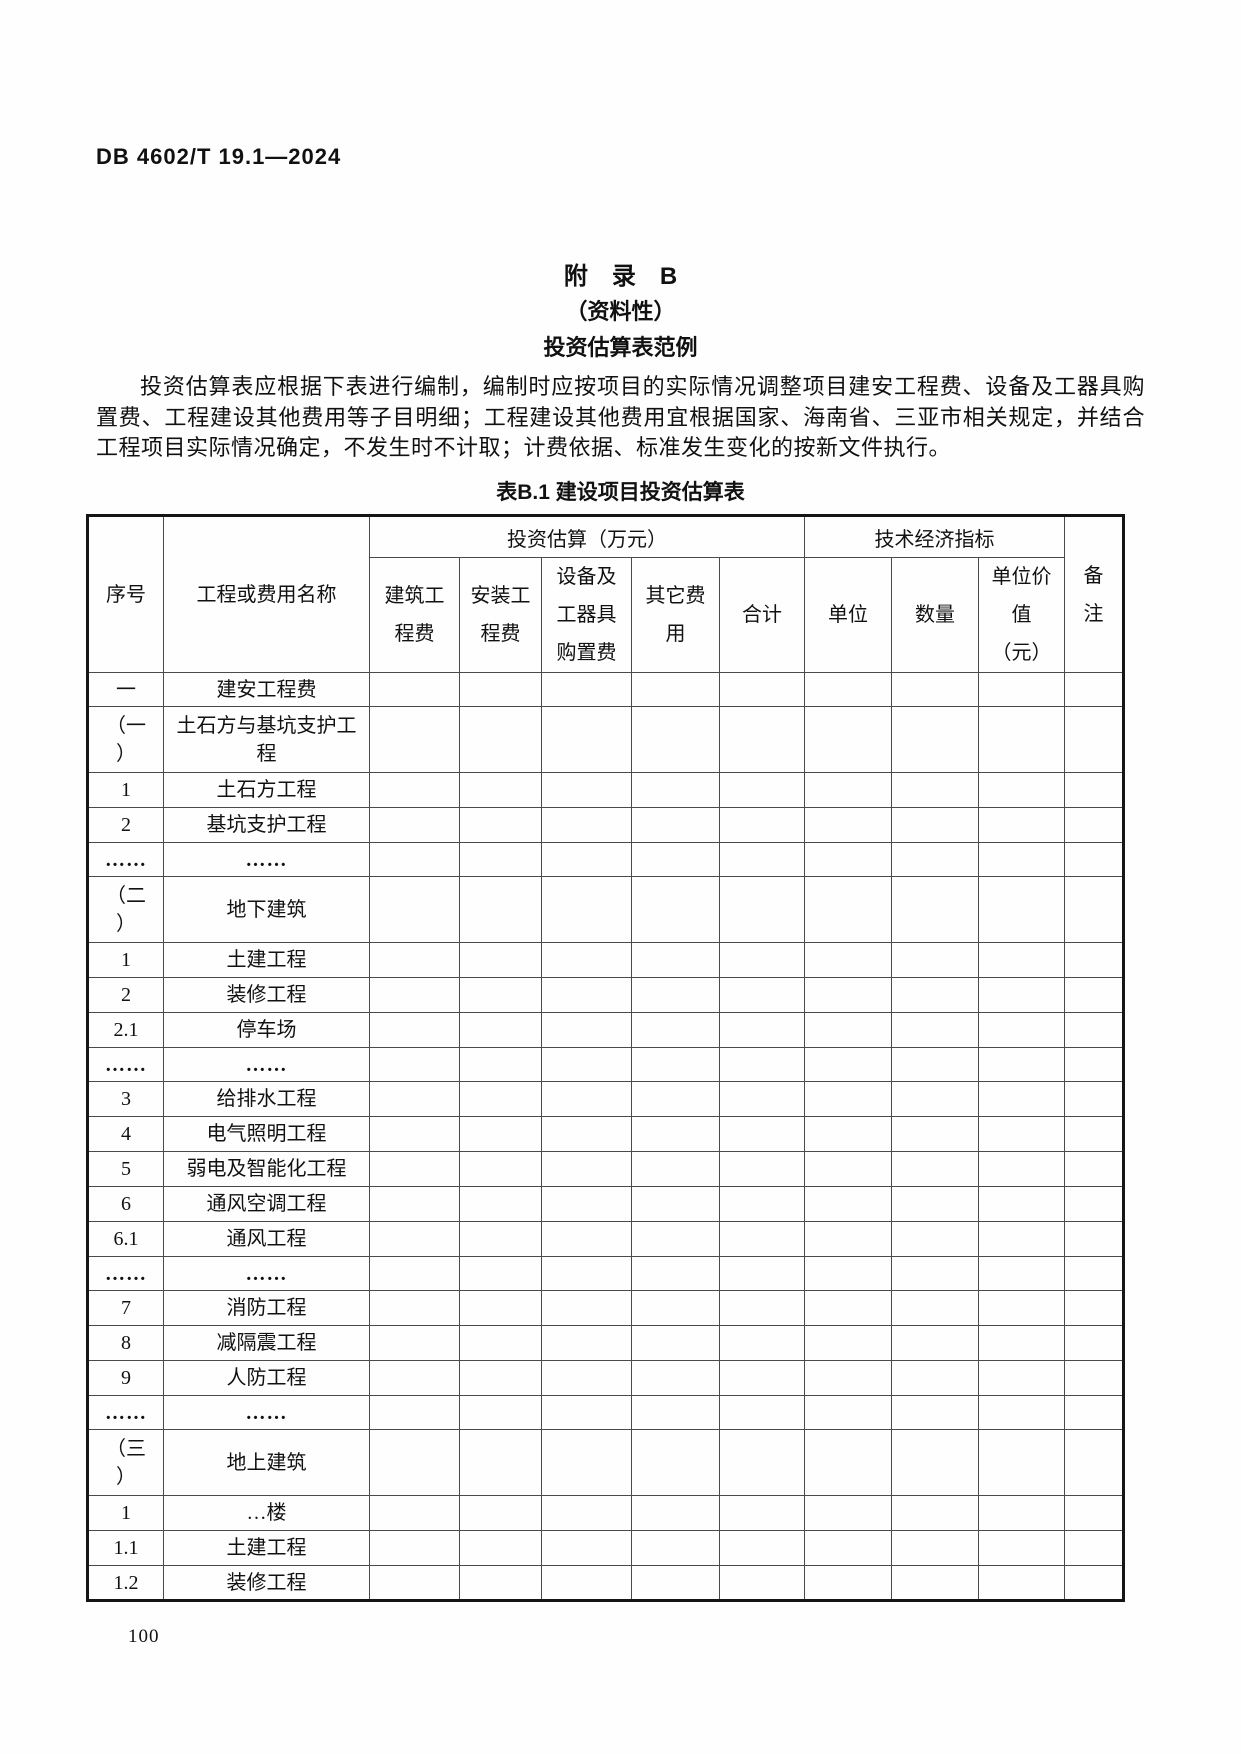 The height and width of the screenshot is (1754, 1241). Describe the element at coordinates (266, 909) in the screenshot. I see `name-cell: 地下建筑` at that location.